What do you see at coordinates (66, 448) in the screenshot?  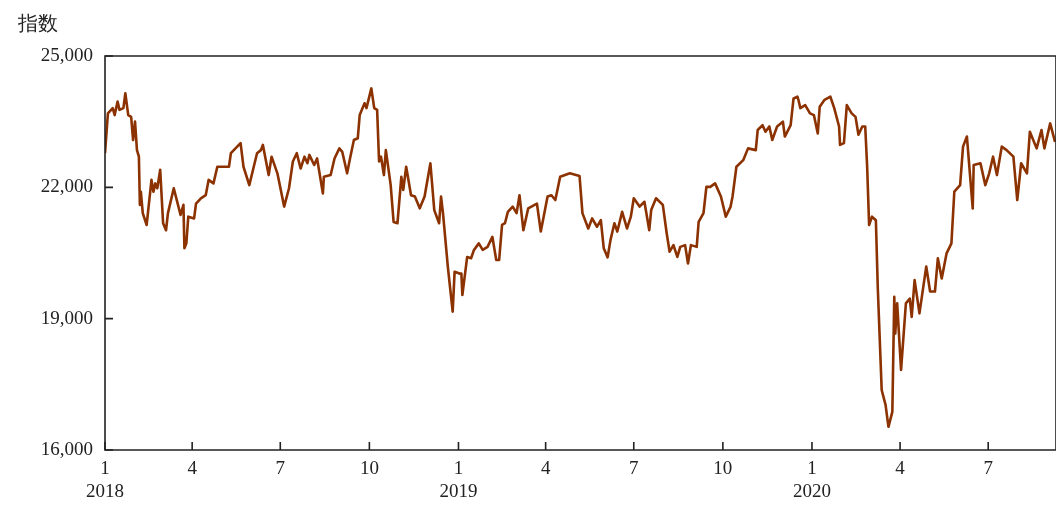 I see `y-tick-label: 16,000` at bounding box center [66, 448].